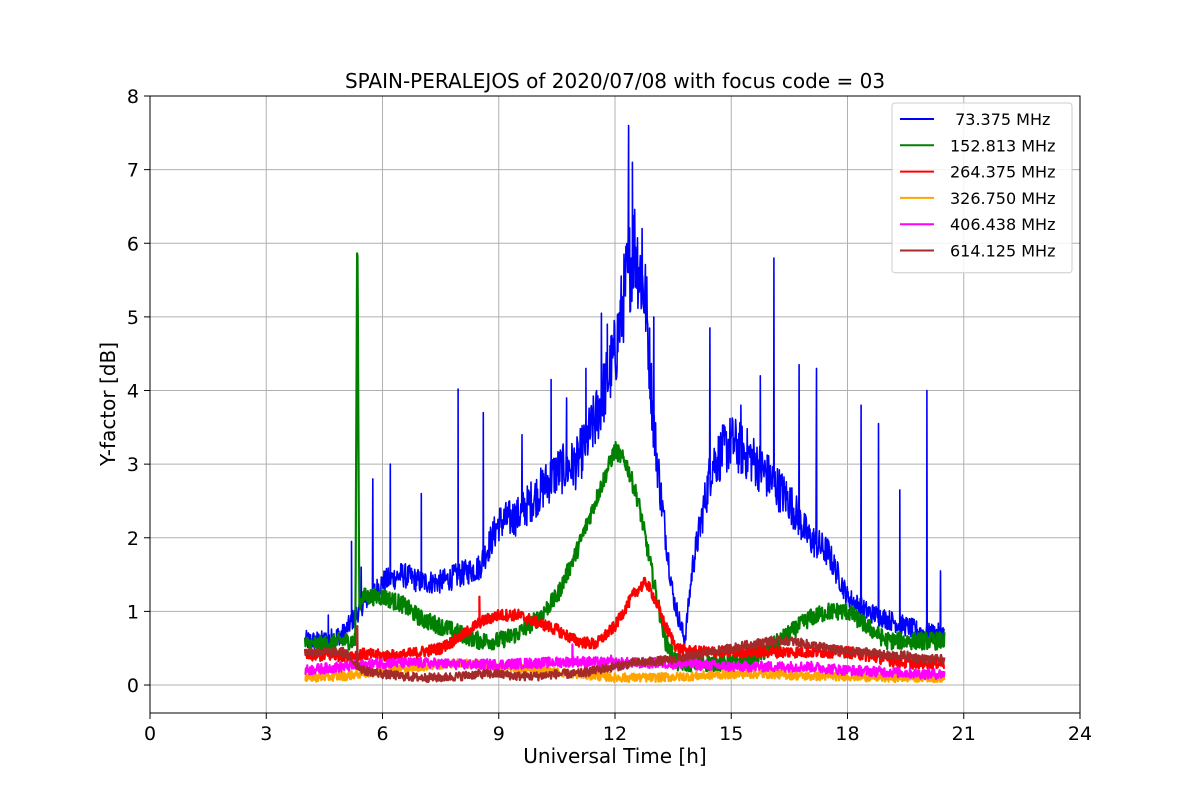 This screenshot has height=800, width=1200. I want to click on legend-label: 73.375 MHz, so click(1000, 119).